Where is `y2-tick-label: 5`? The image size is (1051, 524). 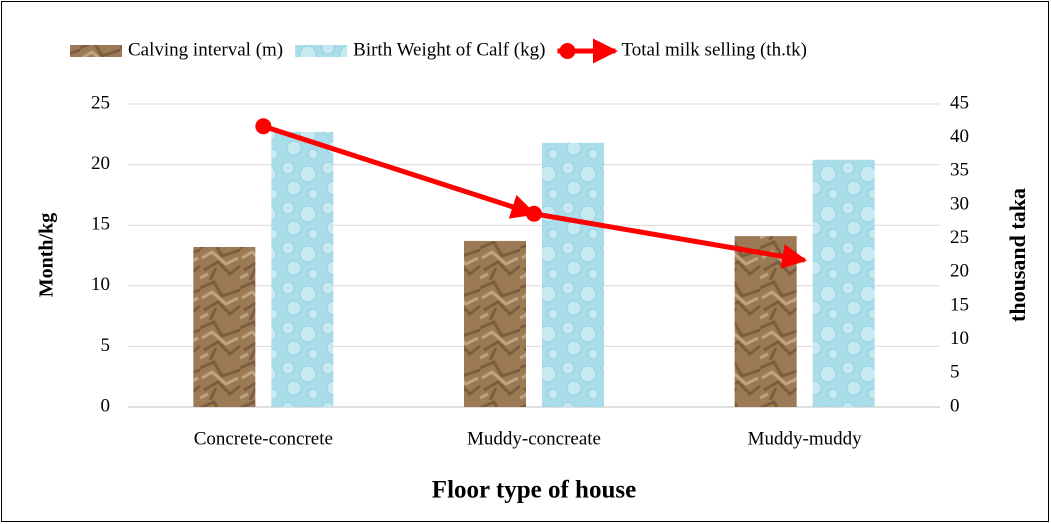 y2-tick-label: 5 is located at coordinates (955, 372).